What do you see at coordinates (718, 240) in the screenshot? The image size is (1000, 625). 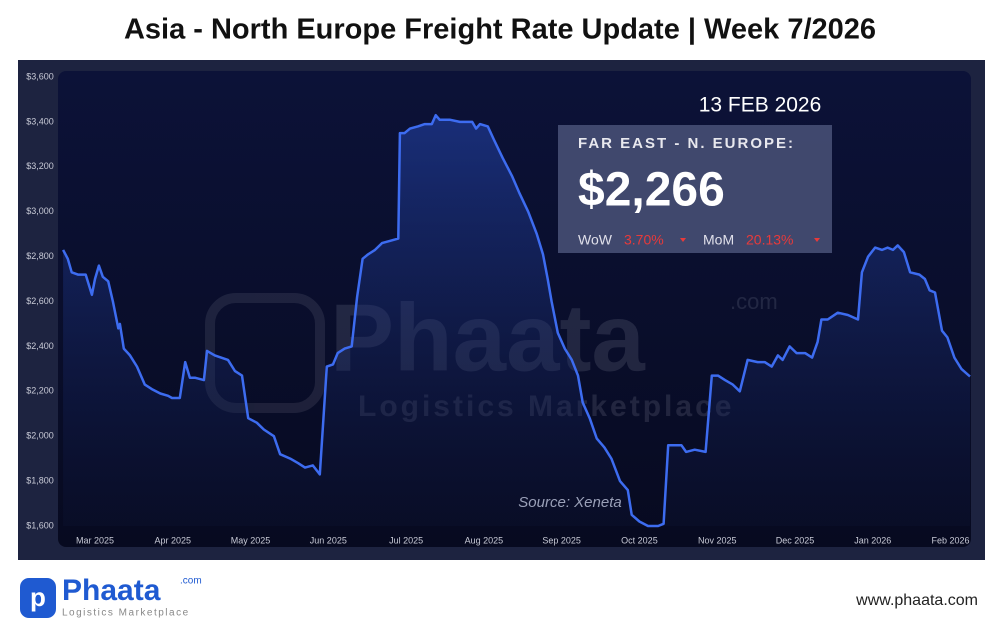 I see `mom-label: MoM` at bounding box center [718, 240].